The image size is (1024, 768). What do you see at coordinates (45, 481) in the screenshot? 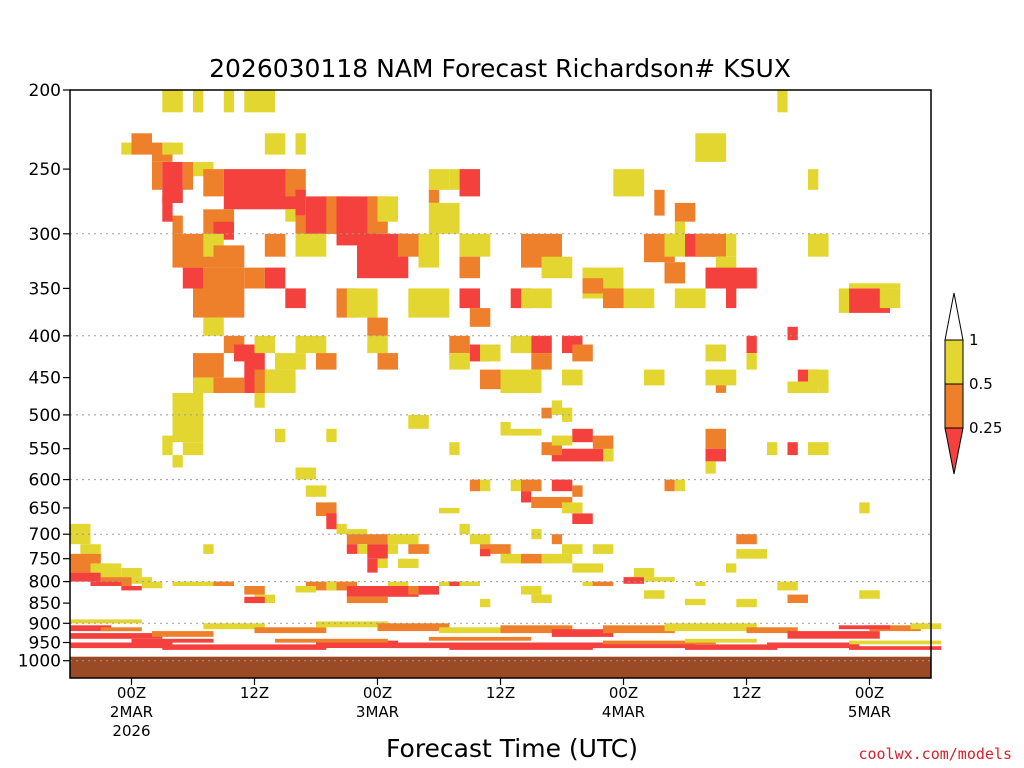
I see `y-tick-label: 600` at bounding box center [45, 481].